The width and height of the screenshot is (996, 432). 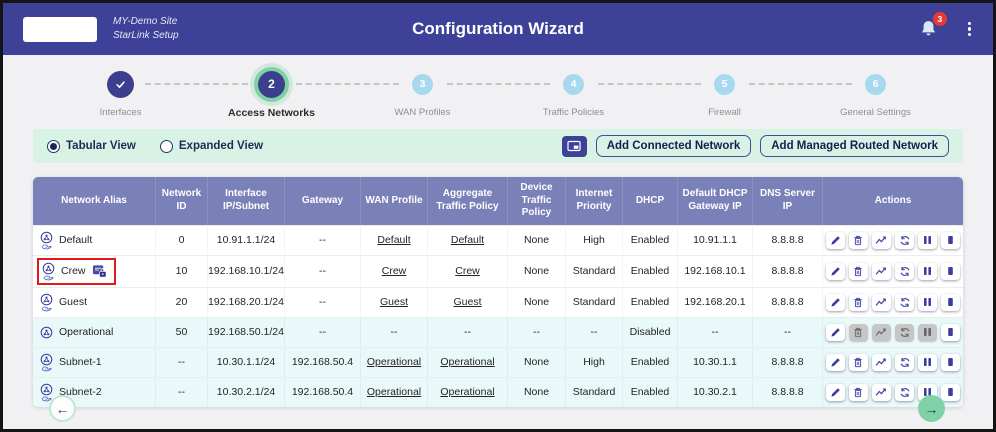 I want to click on cell-aggregate-traffic-policy: Crew, so click(x=468, y=271).